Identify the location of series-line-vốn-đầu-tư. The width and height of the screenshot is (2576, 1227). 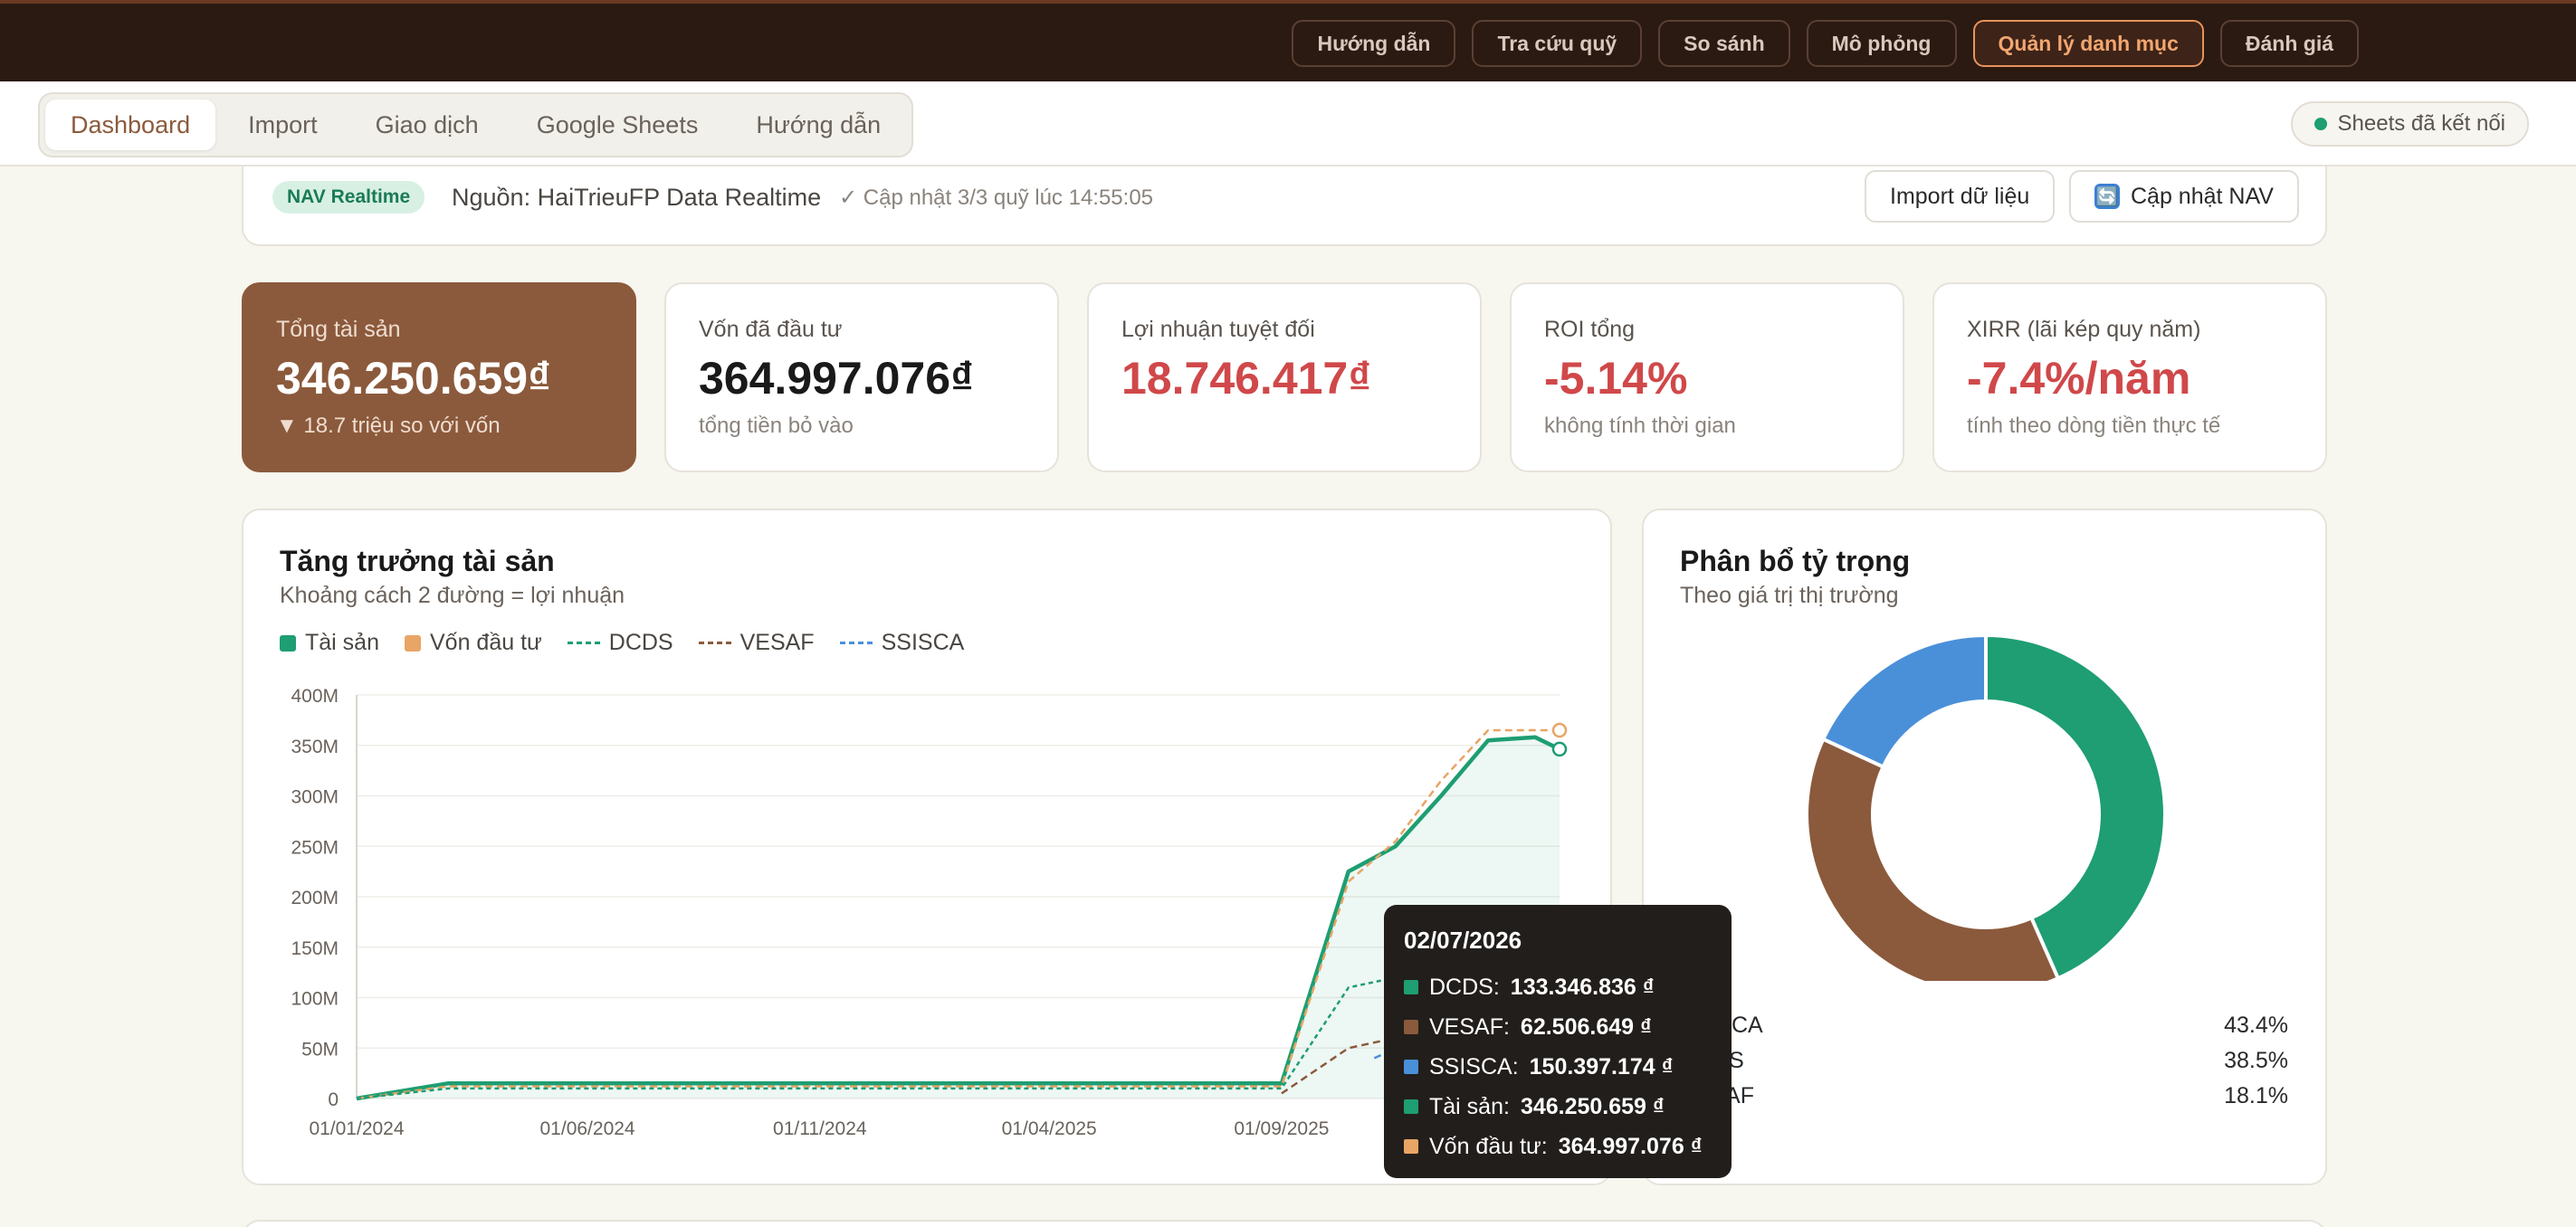
(958, 914).